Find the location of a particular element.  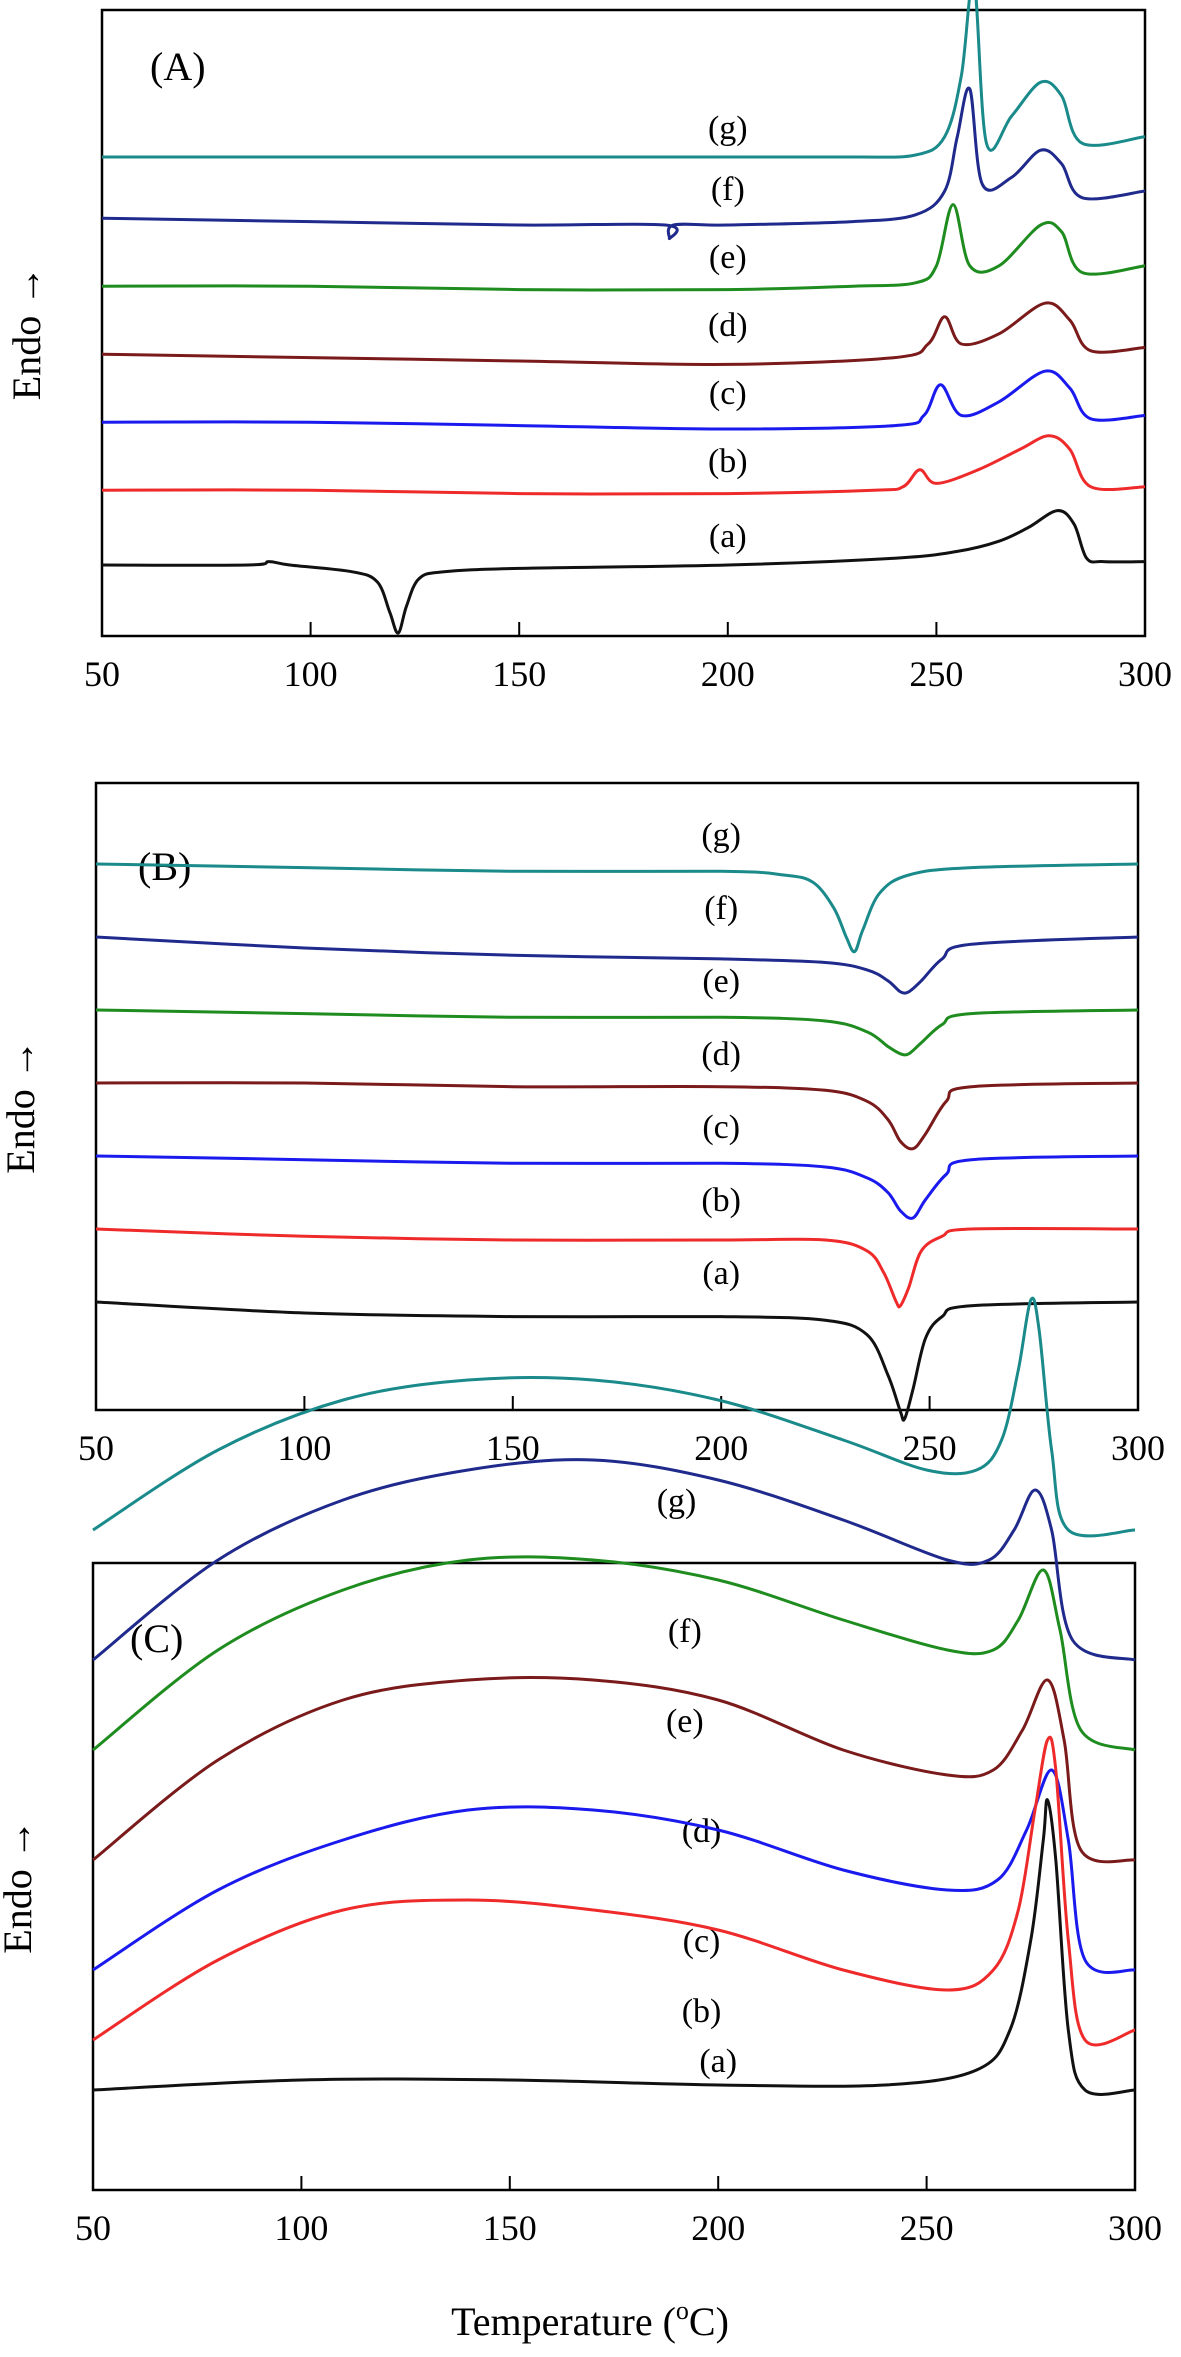

x-axis-title: Temperature (oC) is located at coordinates (590, 2320).